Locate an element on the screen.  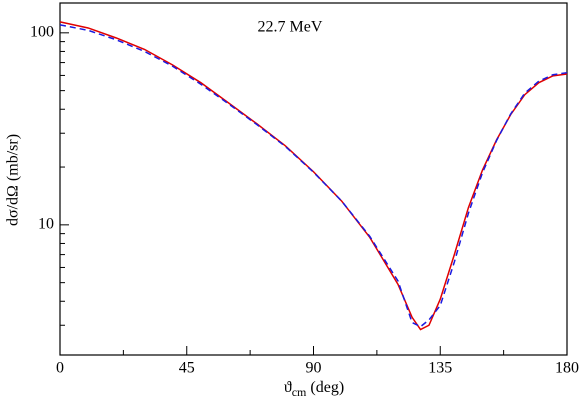
x-label-symbol: ϑ is located at coordinates (288, 387).